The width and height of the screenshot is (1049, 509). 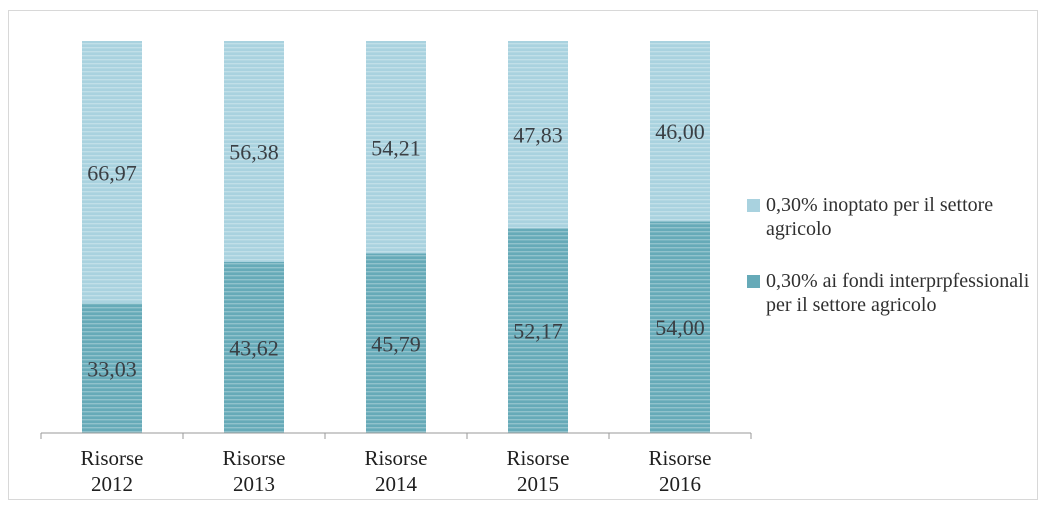 I want to click on category-label-1-line-1: Risorse, so click(x=112, y=458).